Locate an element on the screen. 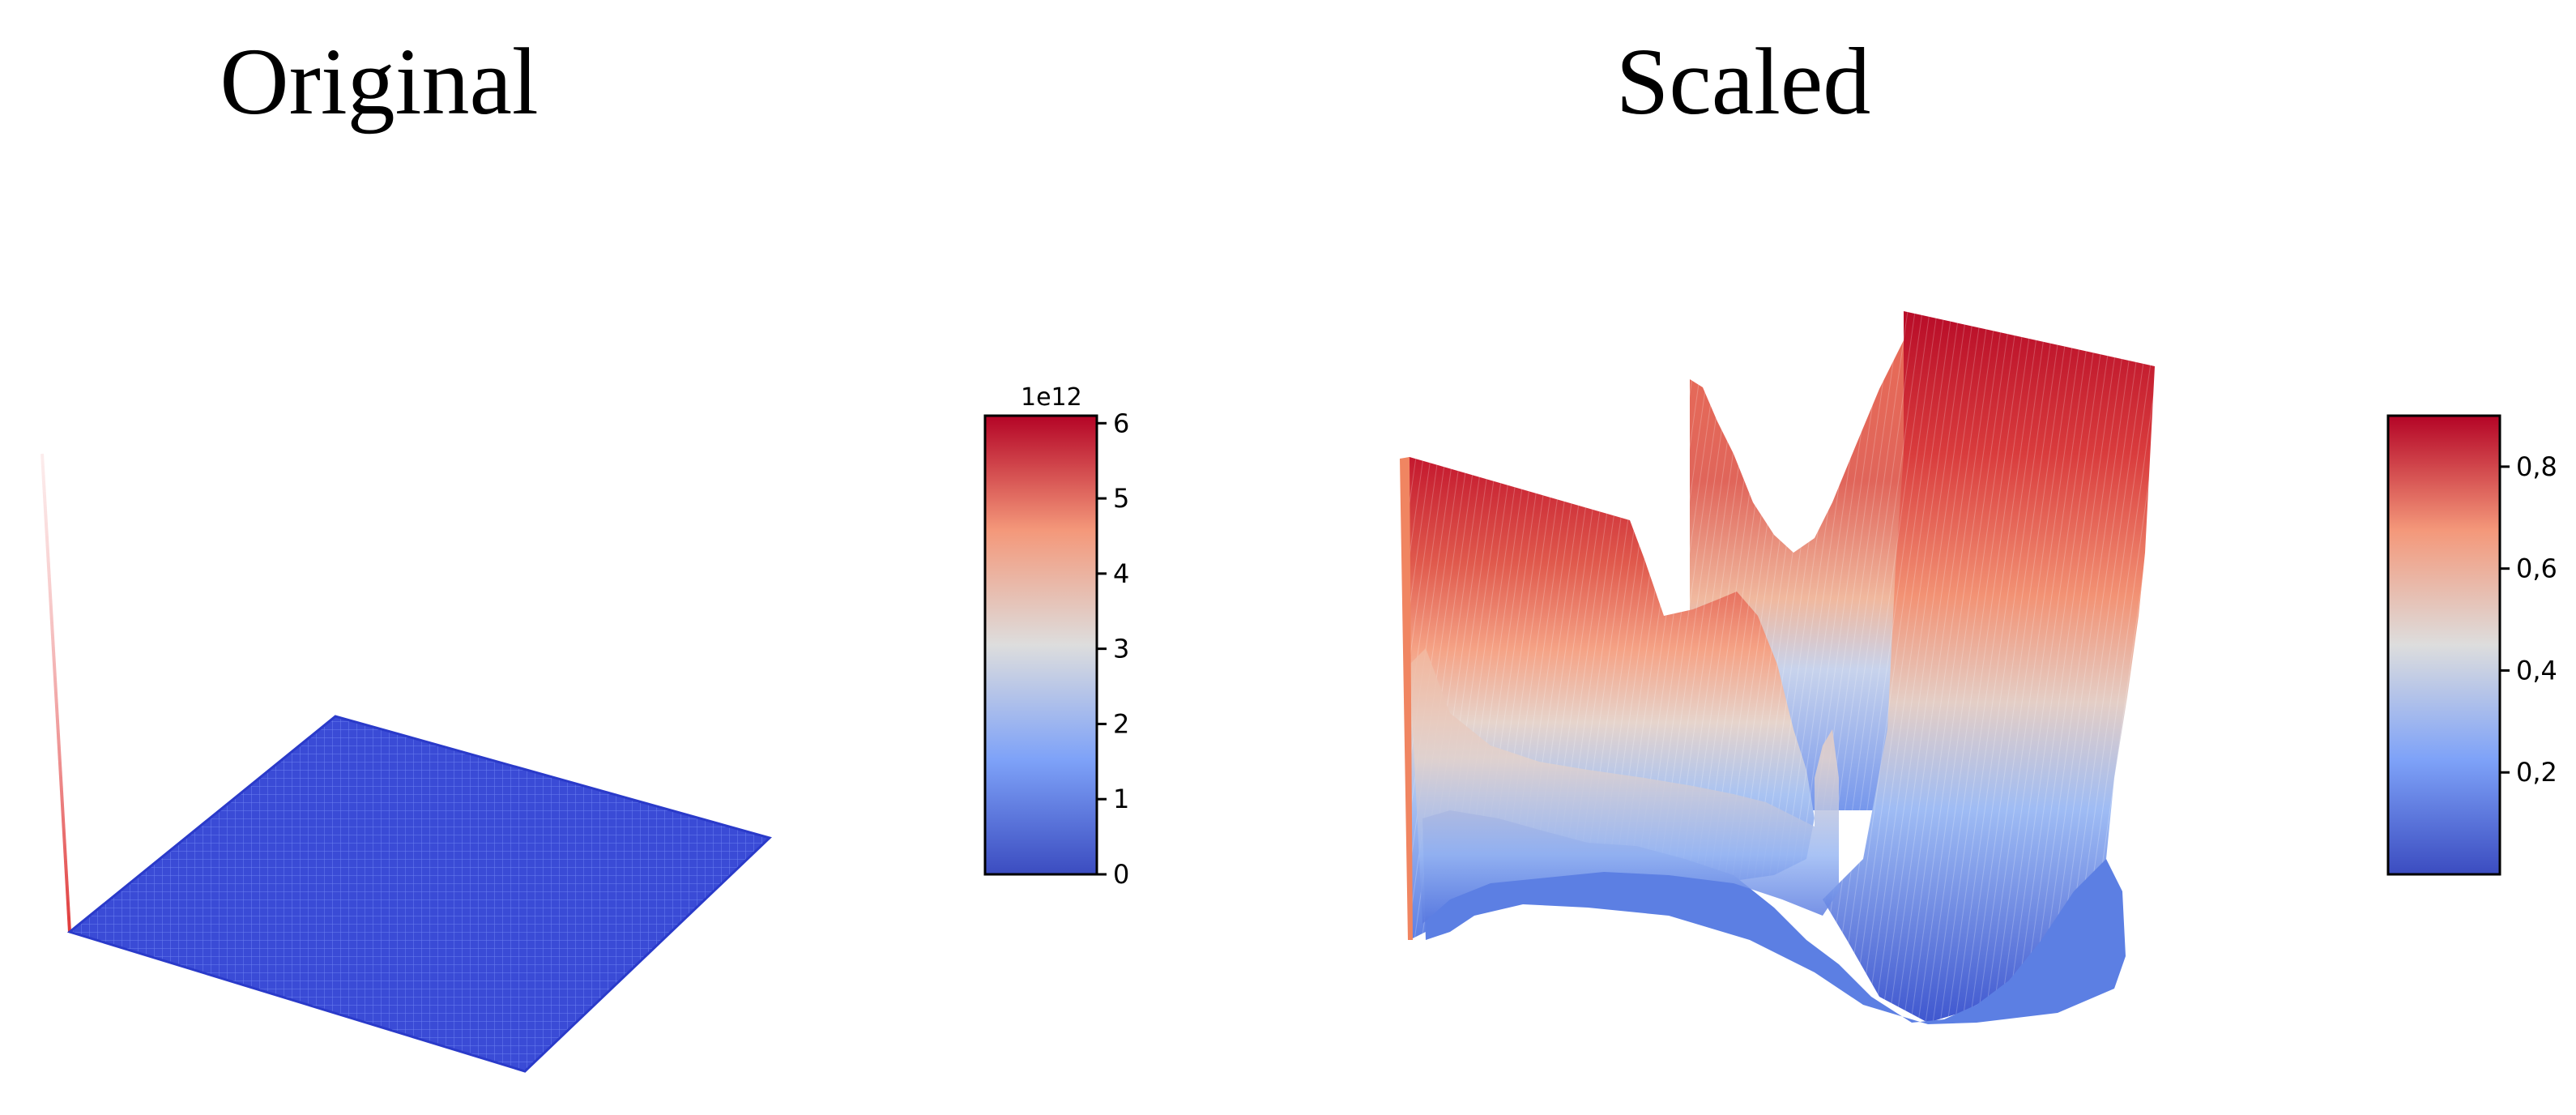 This screenshot has width=2576, height=1115. colorbar-tick-label: 5 is located at coordinates (1121, 499).